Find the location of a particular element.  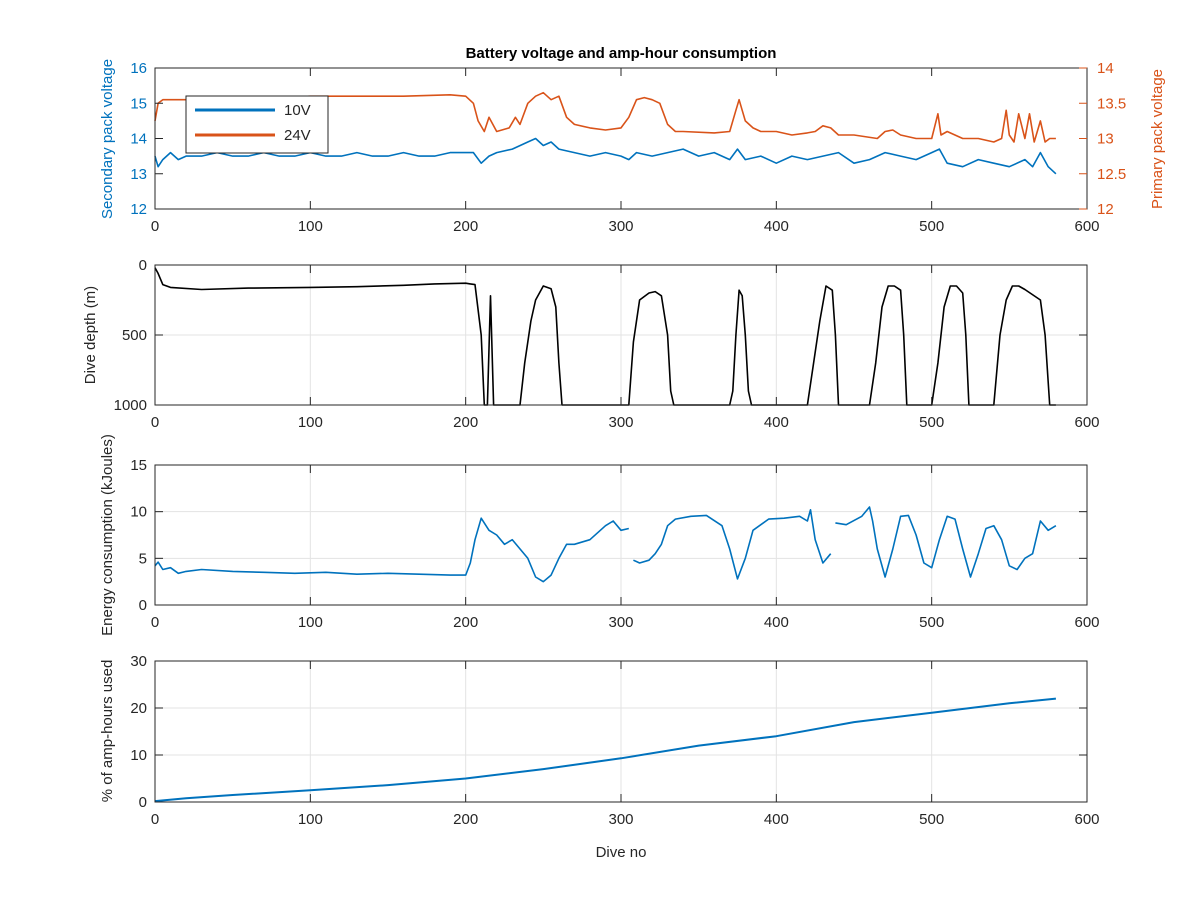

voltage-ytick-label-right: 13.5 is located at coordinates (1111, 103).